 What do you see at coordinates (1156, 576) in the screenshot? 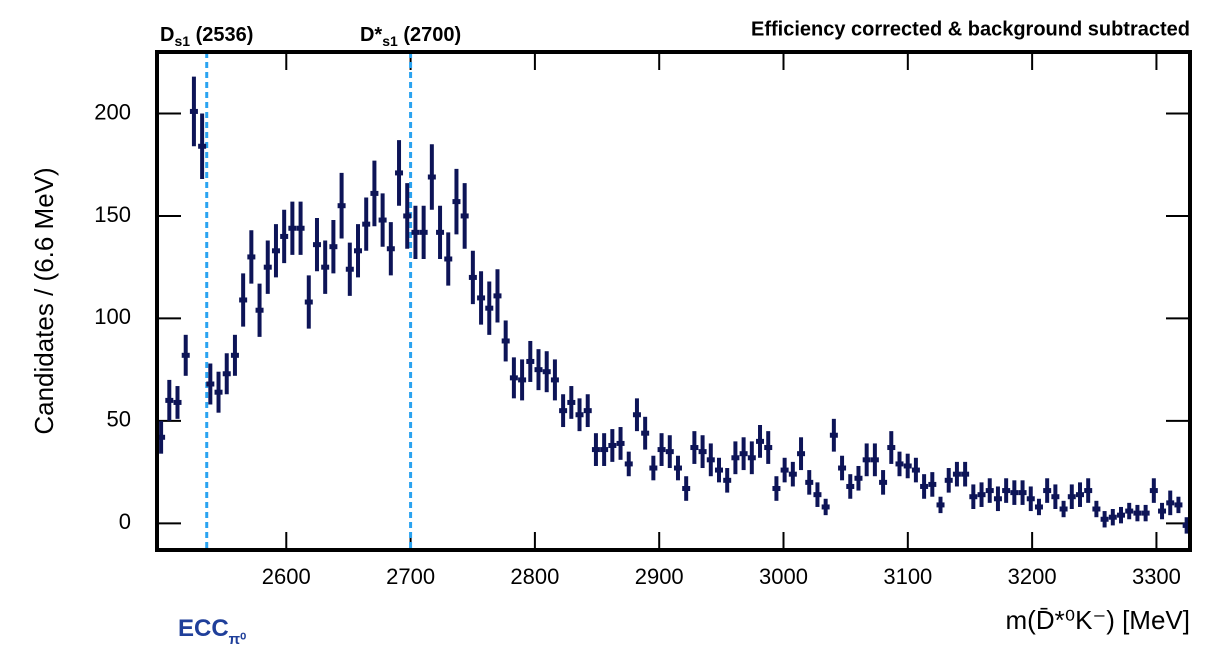
I see `x-tick-label: 3300` at bounding box center [1156, 576].